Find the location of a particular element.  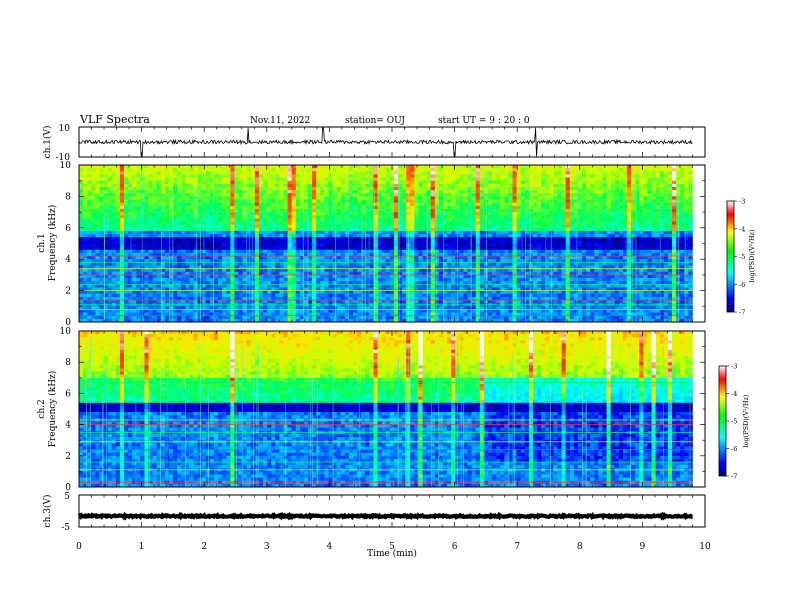

ch3-waveform-panel: 5 -5 ch.3(V) is located at coordinates (374, 512).